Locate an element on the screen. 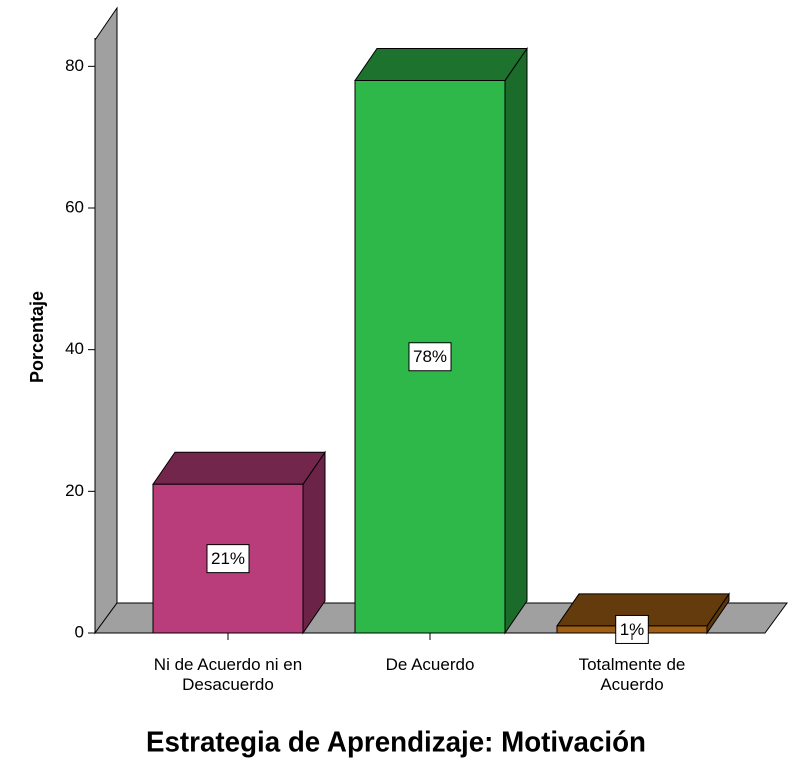  y-tick-label: 80 is located at coordinates (74, 65).